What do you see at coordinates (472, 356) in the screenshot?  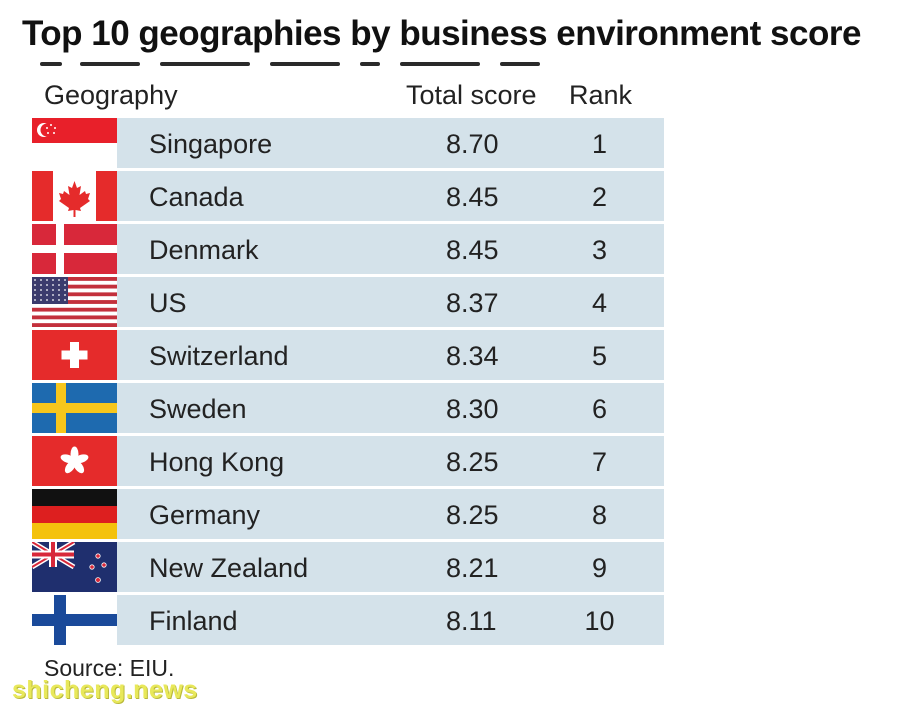 I see `score-cell: 8.34` at bounding box center [472, 356].